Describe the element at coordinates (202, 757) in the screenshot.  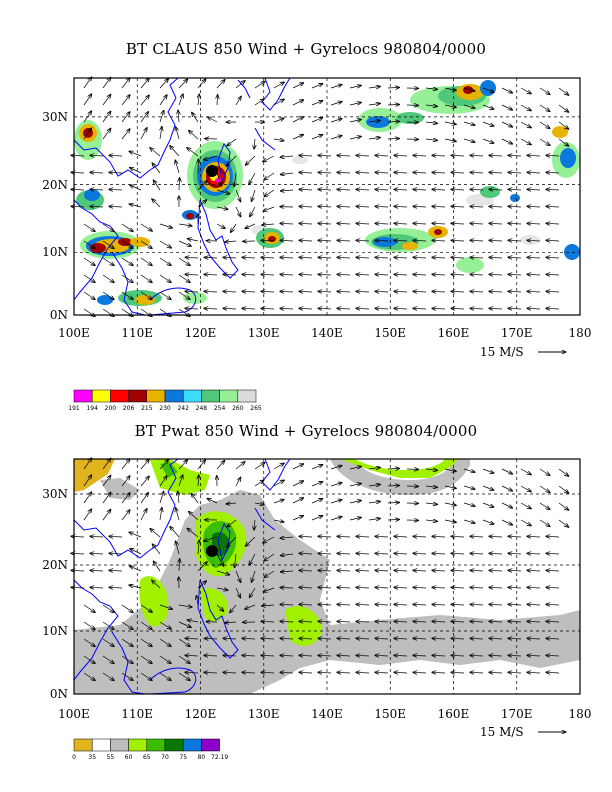
I see `colorbar-label: 80` at that location.